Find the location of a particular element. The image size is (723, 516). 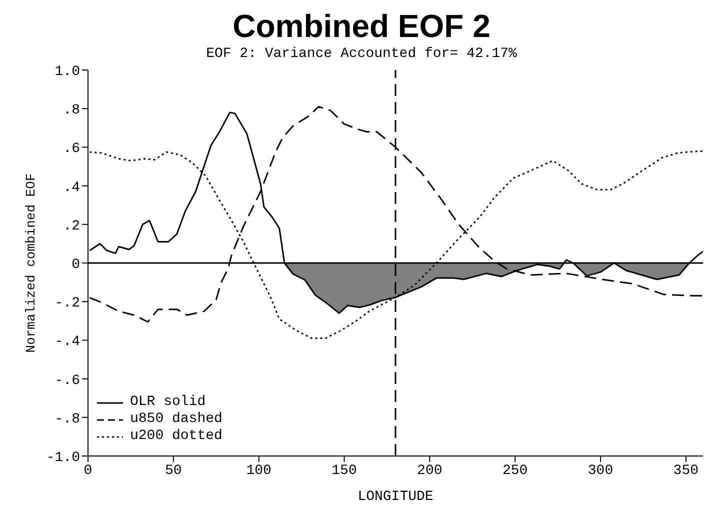

chart-title: Combined EOF 2 is located at coordinates (362, 26).